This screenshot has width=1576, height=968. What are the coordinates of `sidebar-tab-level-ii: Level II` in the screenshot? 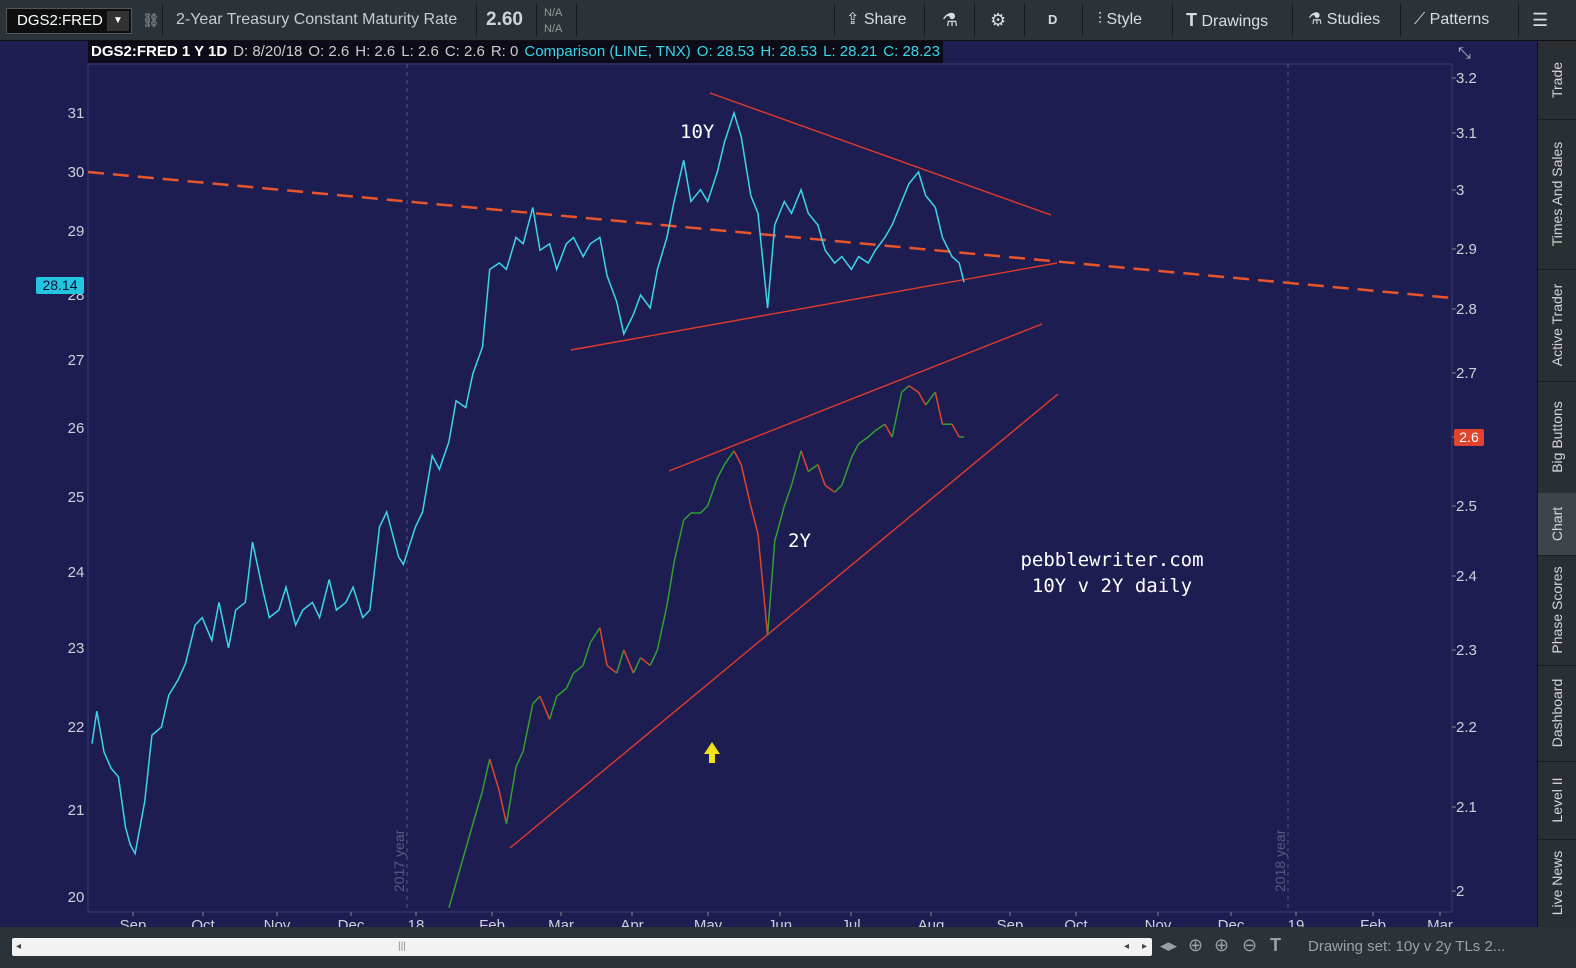 It's located at (1557, 800).